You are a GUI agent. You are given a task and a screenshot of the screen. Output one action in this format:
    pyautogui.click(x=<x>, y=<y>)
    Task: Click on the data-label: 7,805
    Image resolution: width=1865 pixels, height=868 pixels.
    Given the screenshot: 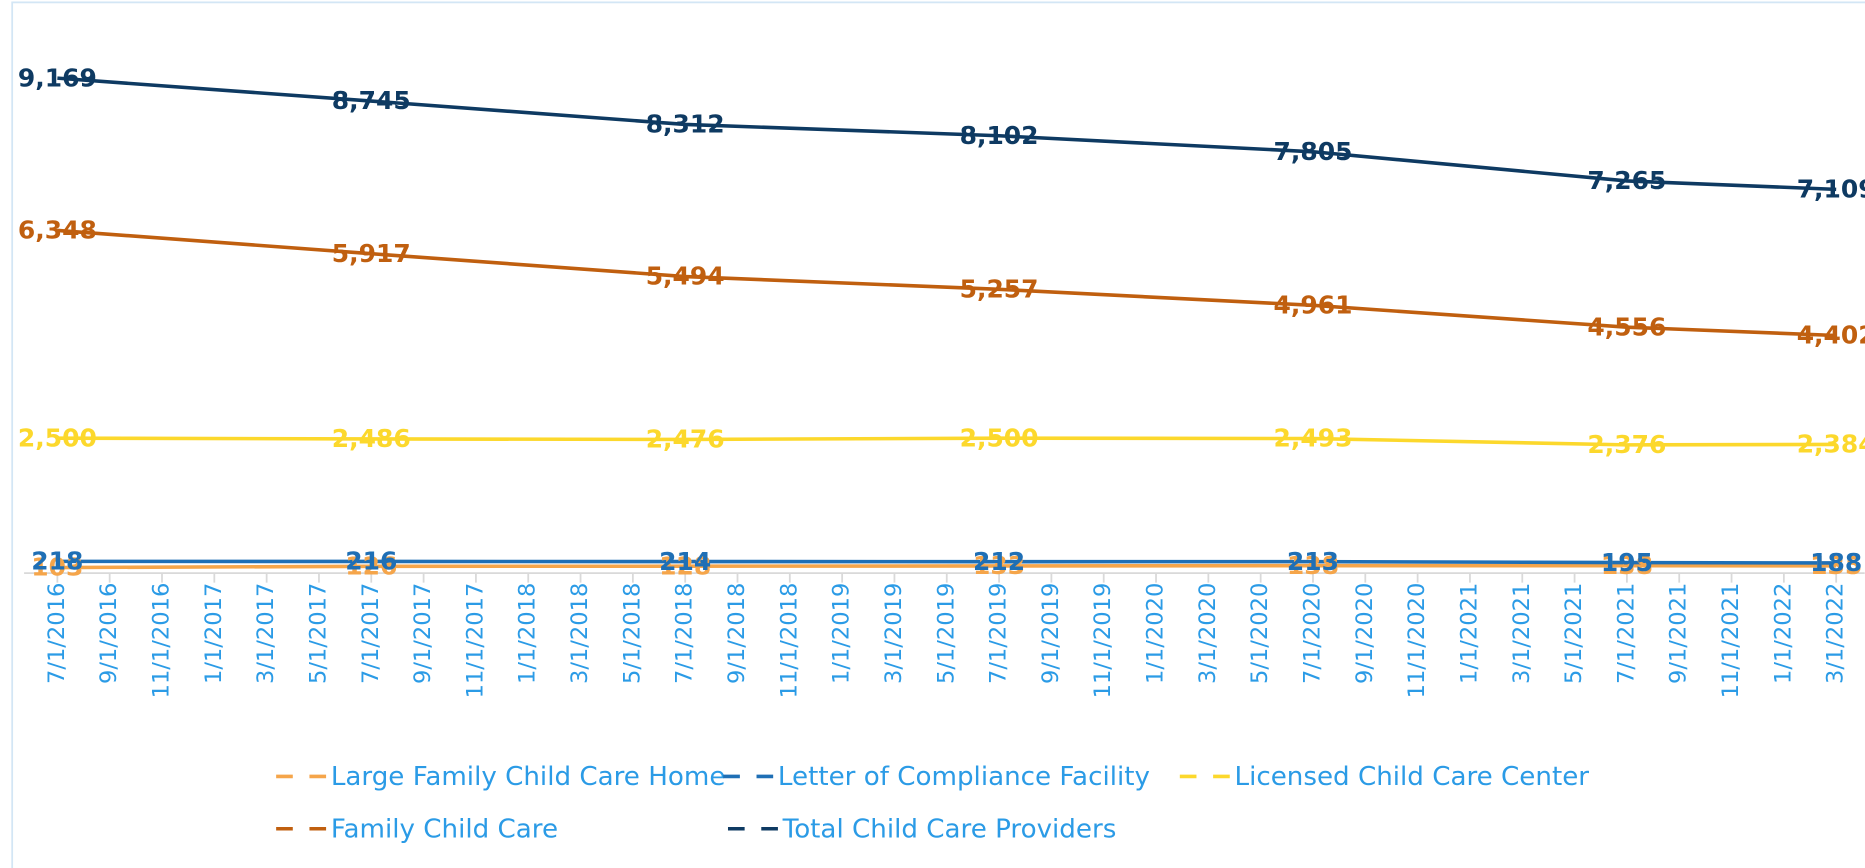 What is the action you would take?
    pyautogui.click(x=1313, y=151)
    